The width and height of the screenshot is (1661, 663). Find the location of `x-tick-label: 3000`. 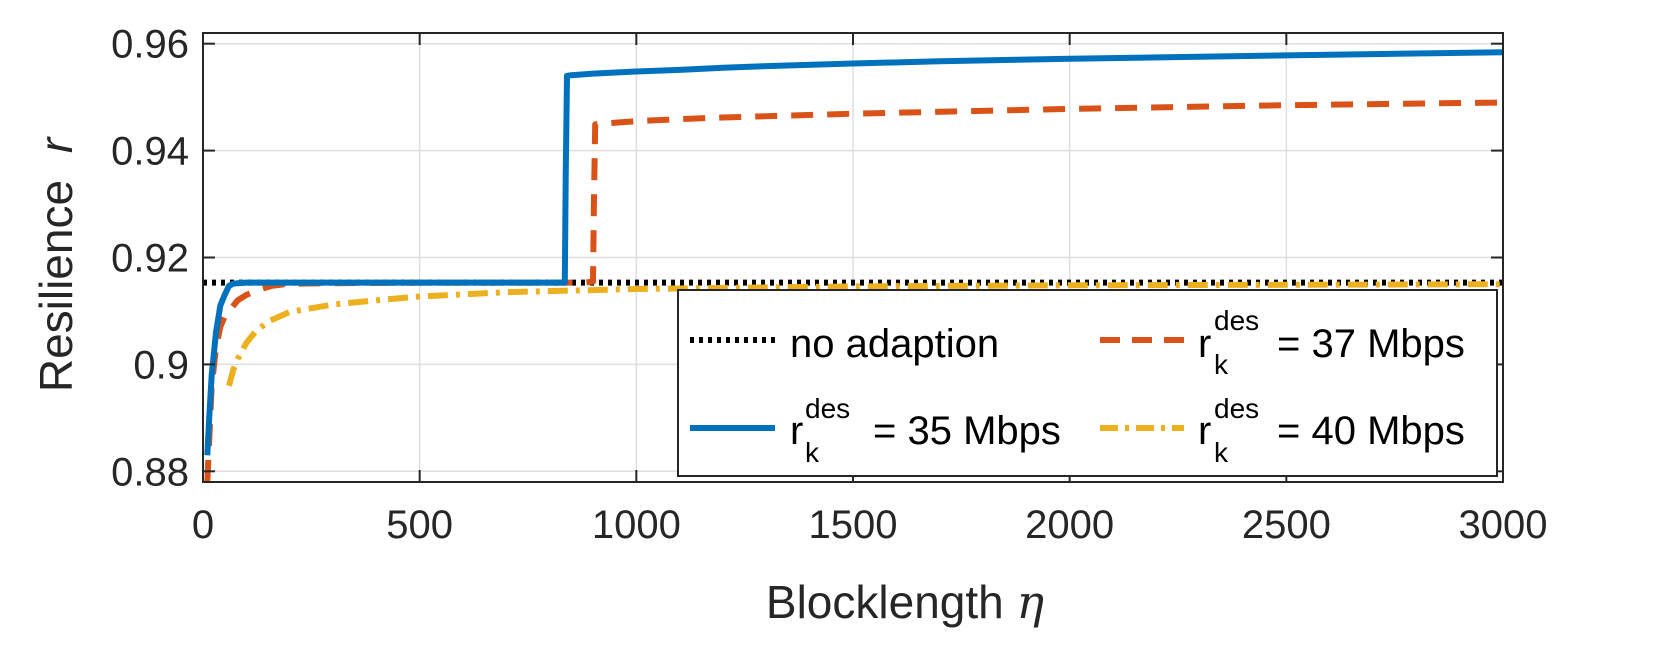

x-tick-label: 3000 is located at coordinates (1503, 525).